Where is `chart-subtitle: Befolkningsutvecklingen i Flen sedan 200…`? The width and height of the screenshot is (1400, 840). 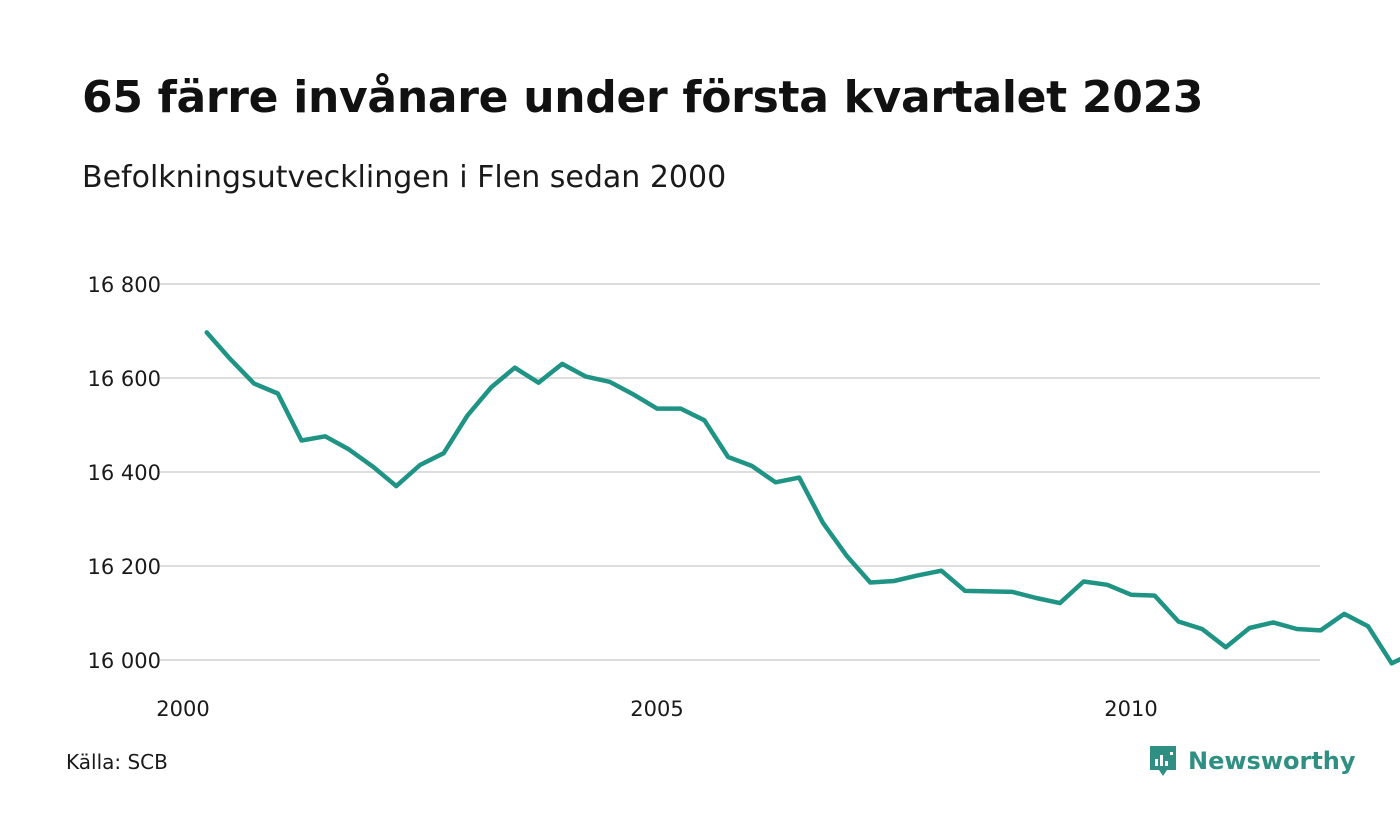
chart-subtitle: Befolkningsutvecklingen i Flen sedan 200… is located at coordinates (404, 177).